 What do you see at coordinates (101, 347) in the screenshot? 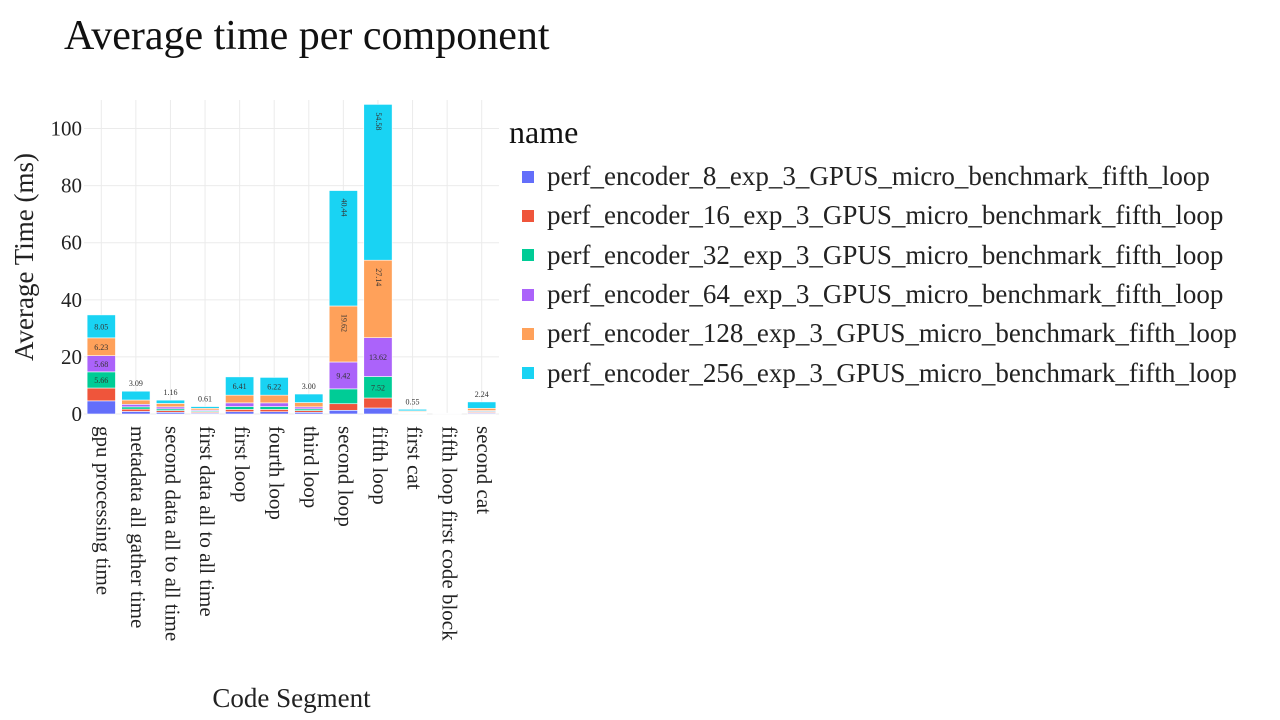
I see `data-label: 6.23` at bounding box center [101, 347].